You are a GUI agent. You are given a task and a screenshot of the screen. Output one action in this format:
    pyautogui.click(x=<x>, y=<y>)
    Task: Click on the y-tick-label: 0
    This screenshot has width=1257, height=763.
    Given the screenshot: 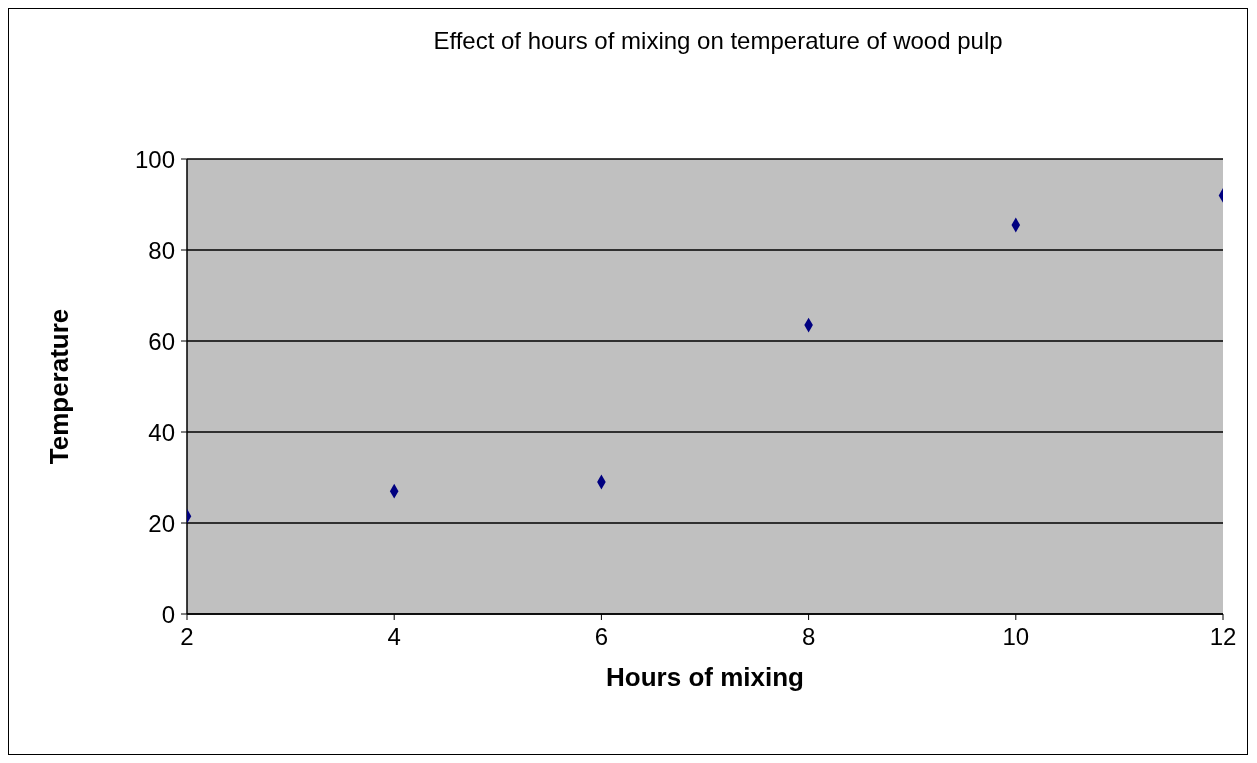 What is the action you would take?
    pyautogui.click(x=168, y=614)
    